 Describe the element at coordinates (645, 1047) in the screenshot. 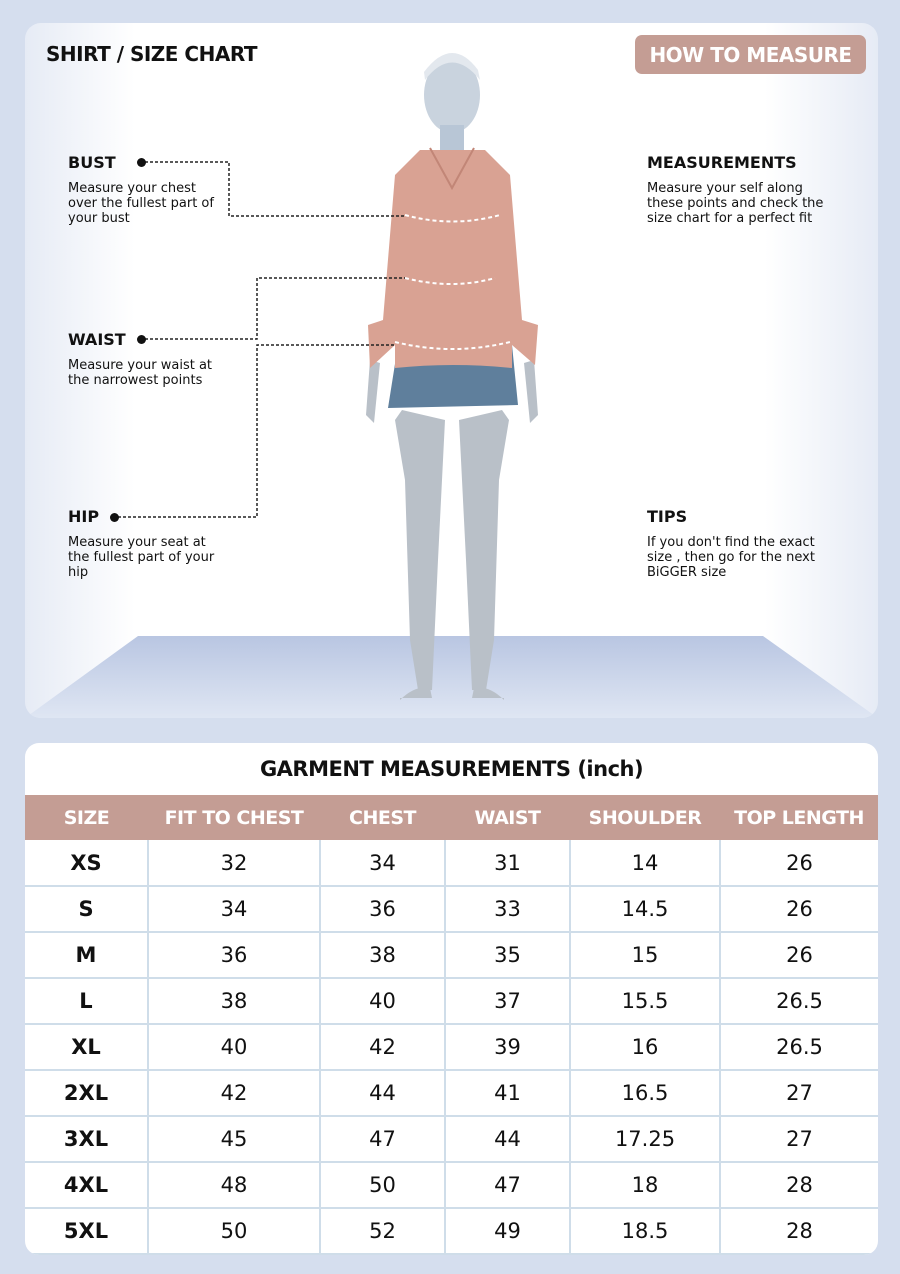

I see `value-cell: 16` at that location.